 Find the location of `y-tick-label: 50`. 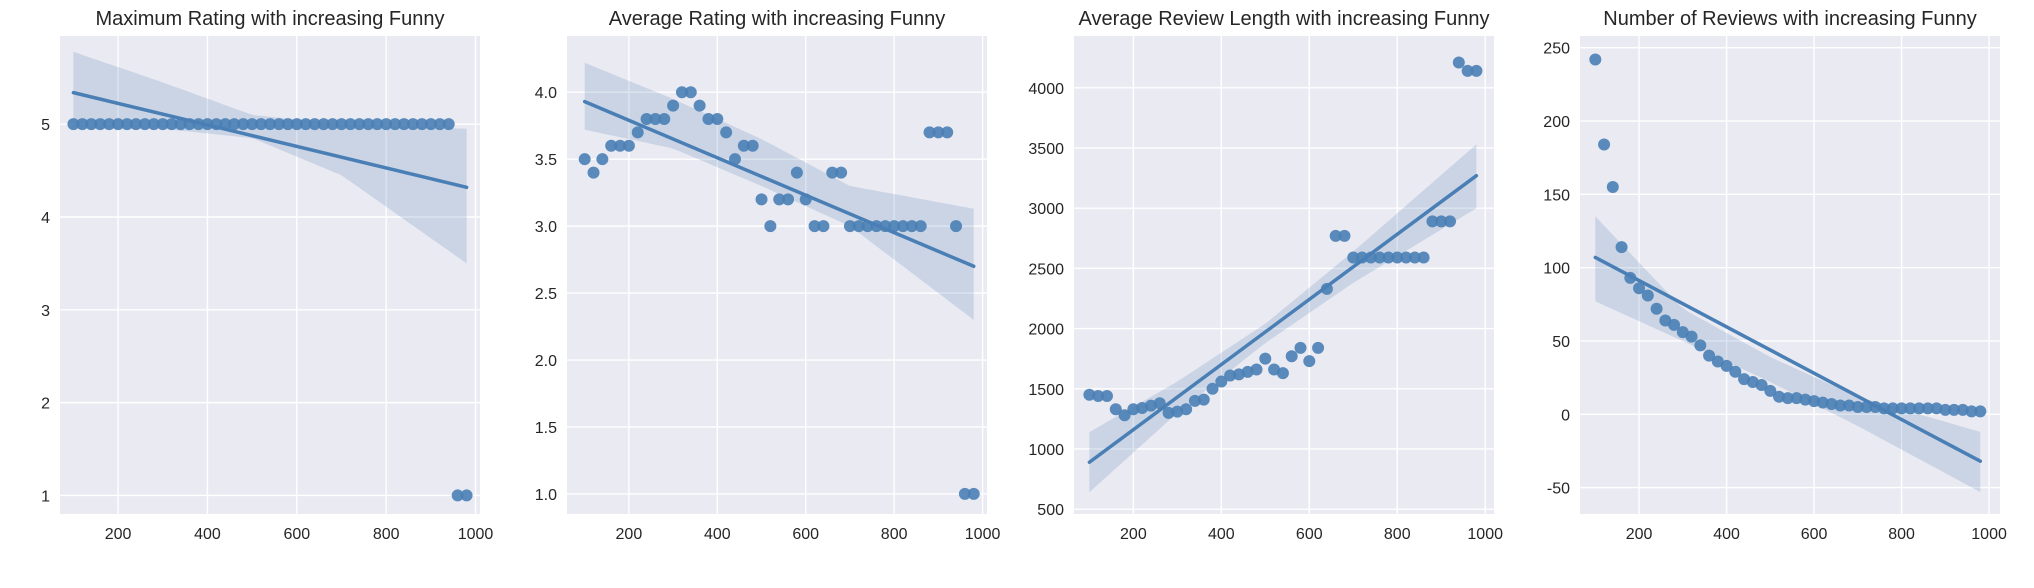

y-tick-label: 50 is located at coordinates (1561, 342).